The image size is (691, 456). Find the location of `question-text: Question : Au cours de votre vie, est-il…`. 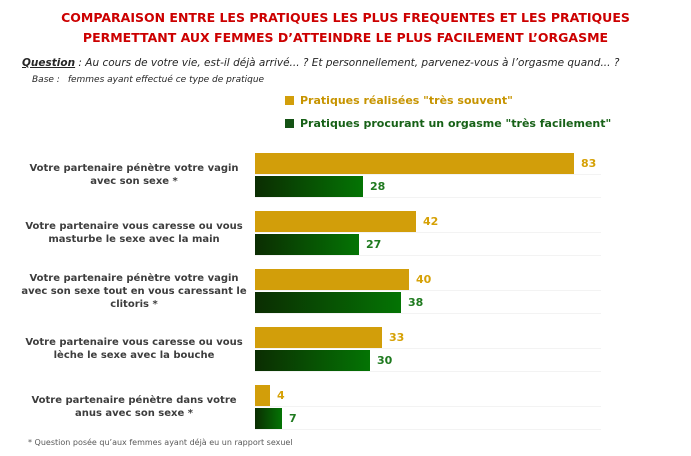

question-text: Question : Au cours de votre vie, est-il… is located at coordinates (347, 63).